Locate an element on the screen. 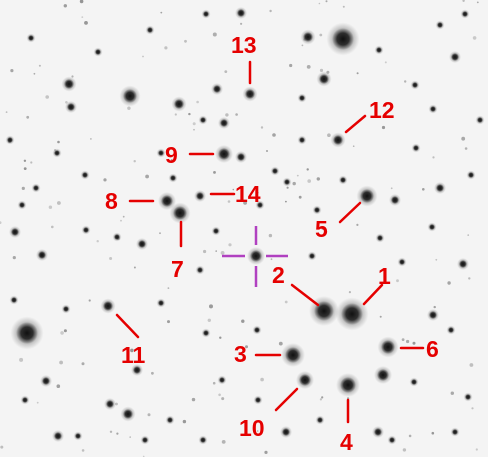 Image resolution: width=488 pixels, height=457 pixels. label-11: 11 is located at coordinates (133, 355).